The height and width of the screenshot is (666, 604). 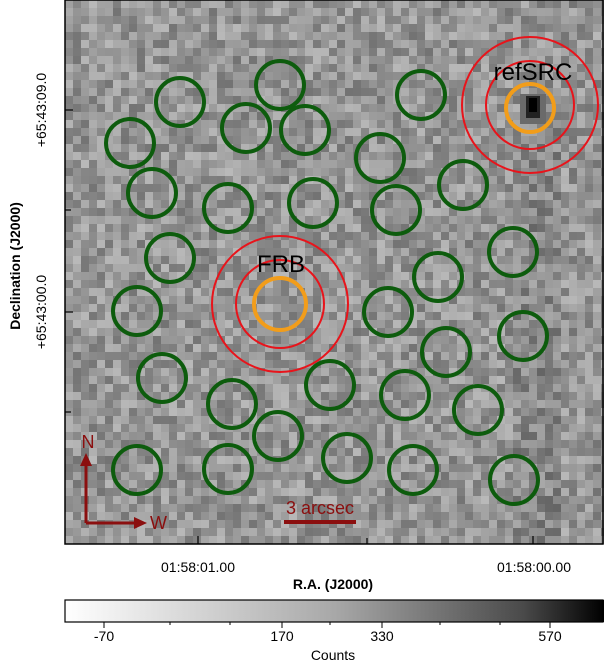 What do you see at coordinates (382, 636) in the screenshot?
I see `colorbar-tick-label: 330` at bounding box center [382, 636].